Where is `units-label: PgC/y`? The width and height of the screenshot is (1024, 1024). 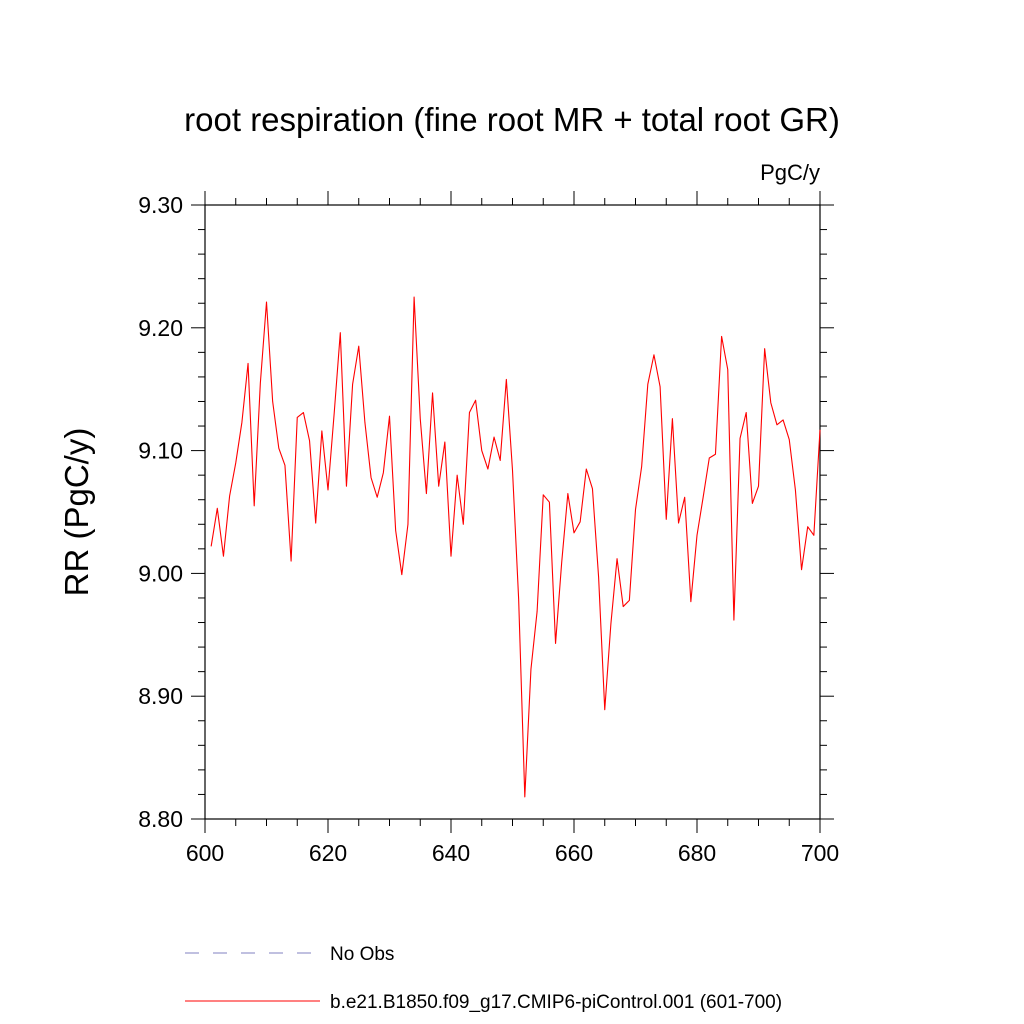 units-label: PgC/y is located at coordinates (790, 172).